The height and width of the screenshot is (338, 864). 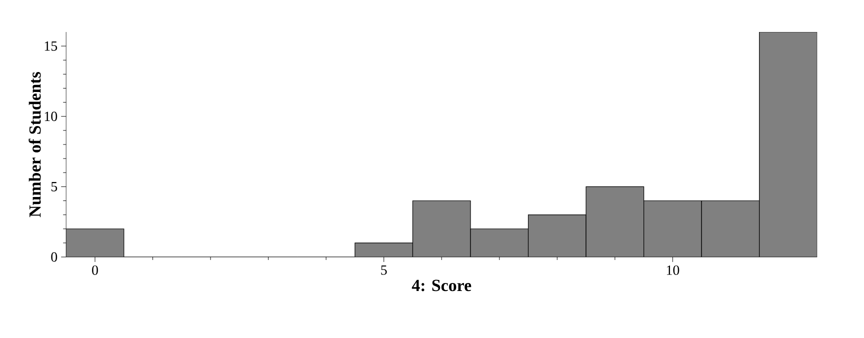 What do you see at coordinates (51, 46) in the screenshot?
I see `y-tick-label: 15` at bounding box center [51, 46].